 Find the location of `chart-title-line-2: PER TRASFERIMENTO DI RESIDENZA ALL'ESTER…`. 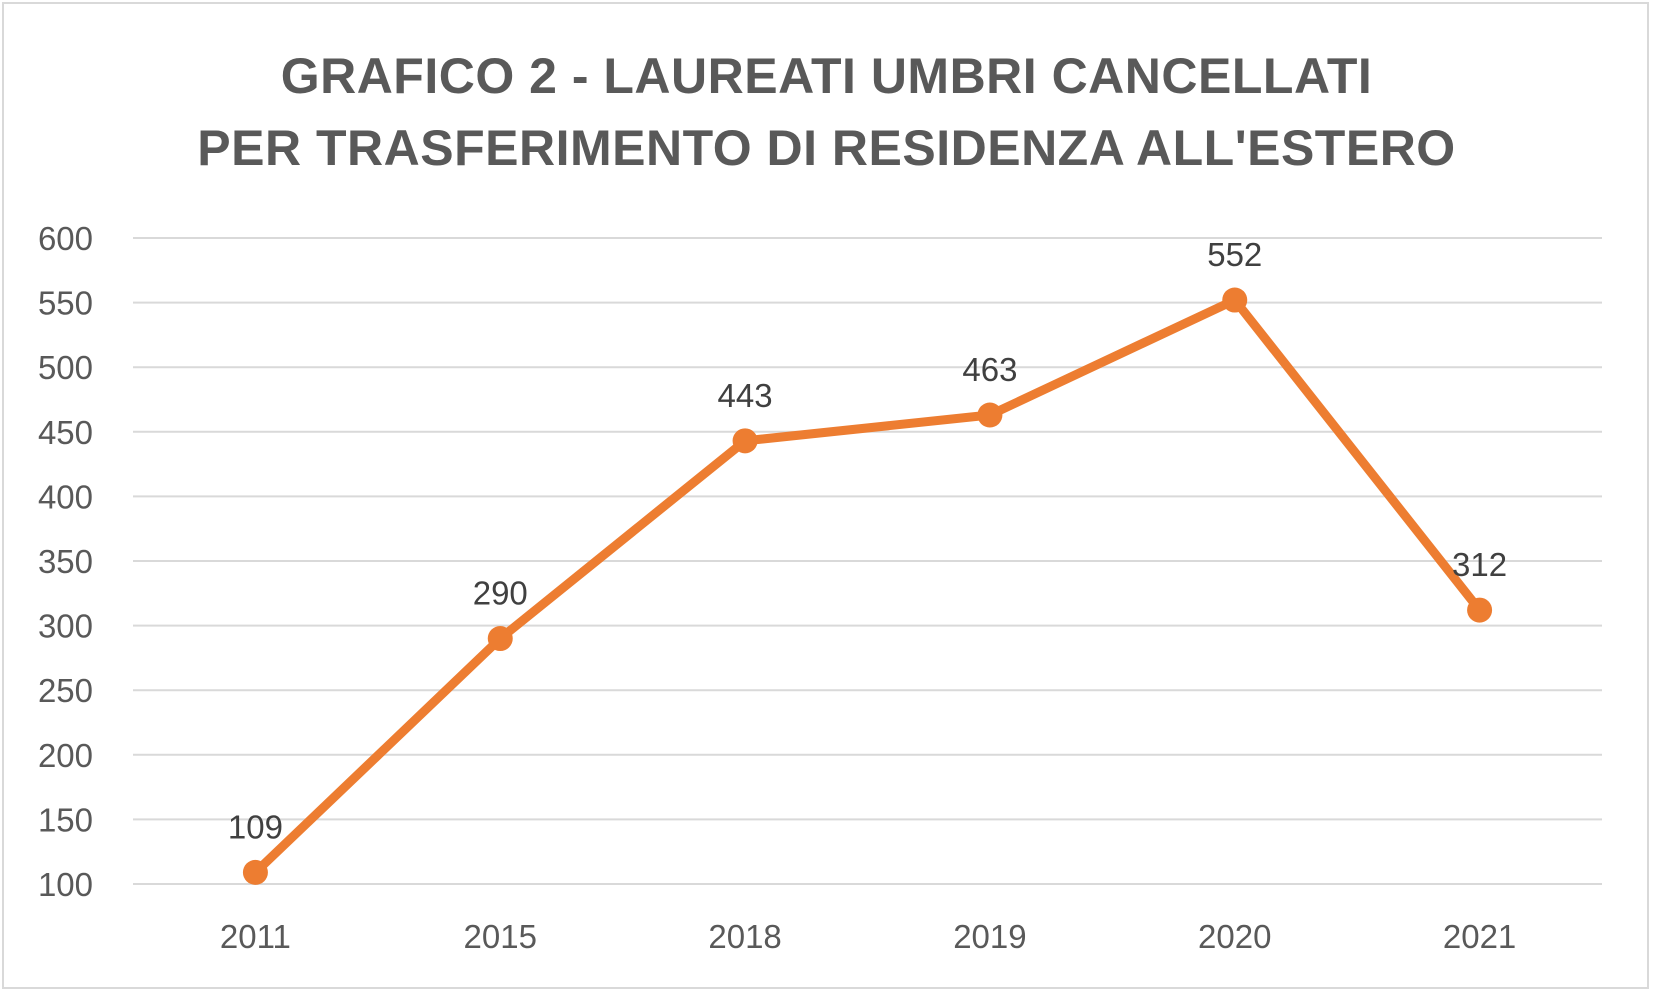

chart-title-line-2: PER TRASFERIMENTO DI RESIDENZA ALL'ESTER… is located at coordinates (826, 148).